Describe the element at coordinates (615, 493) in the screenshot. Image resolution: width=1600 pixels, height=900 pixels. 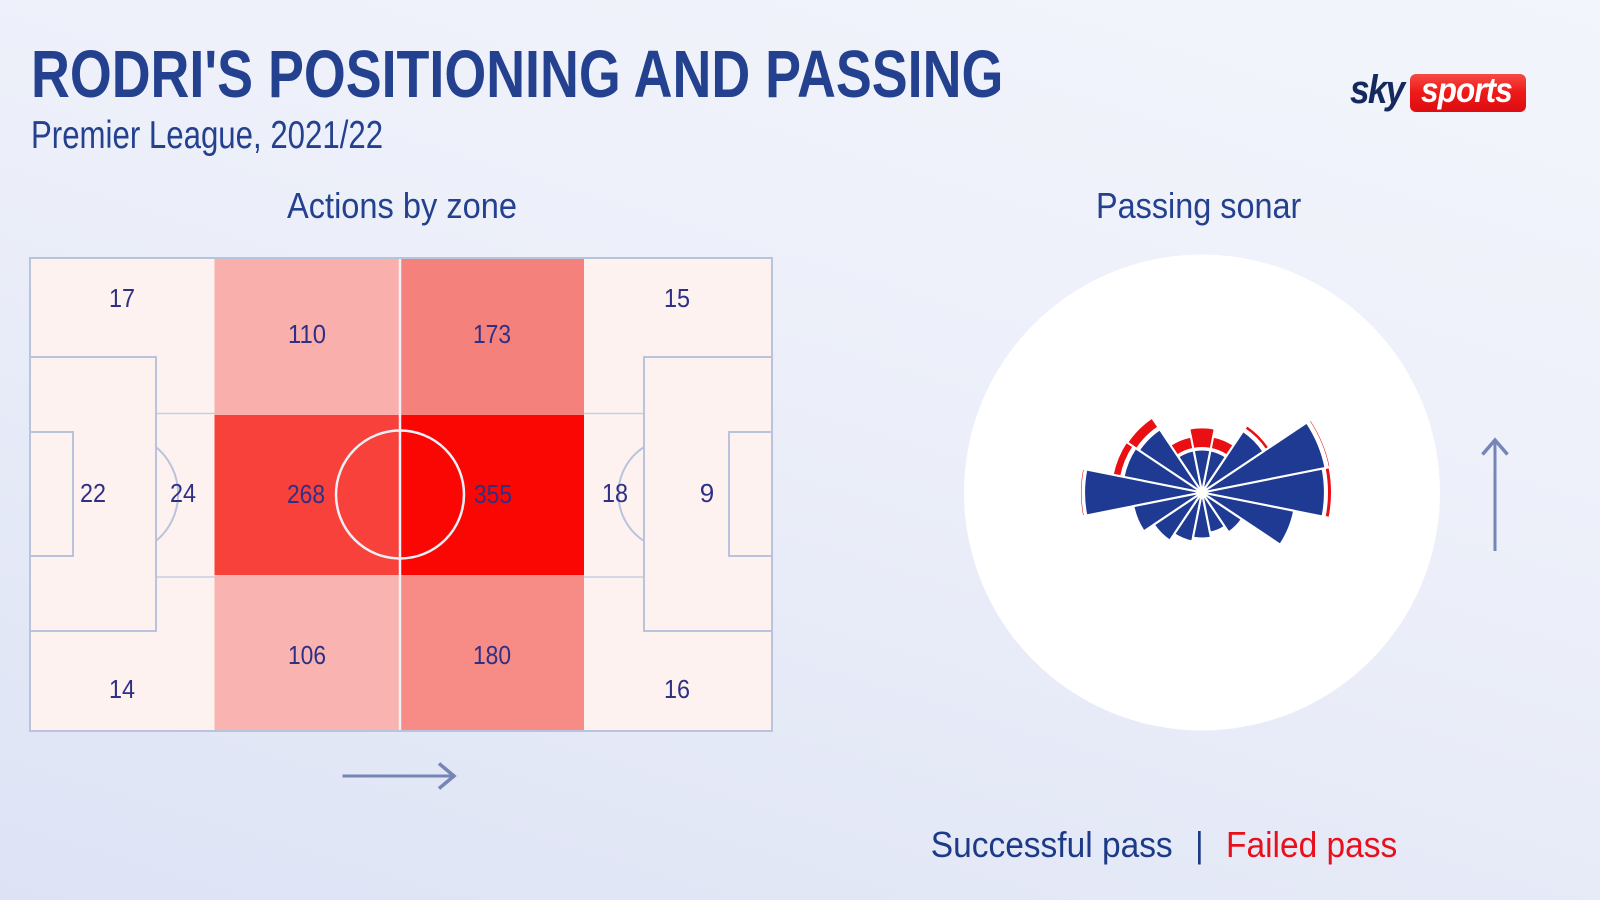
I see `svg-text: 18` at that location.